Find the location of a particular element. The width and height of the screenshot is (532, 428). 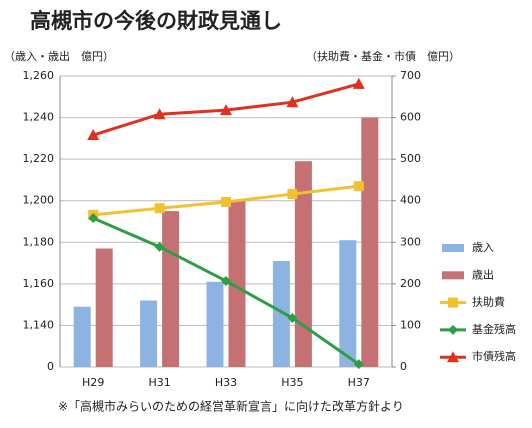

y-axis-label: （歳入・歳出 億円） is located at coordinates (59, 56).